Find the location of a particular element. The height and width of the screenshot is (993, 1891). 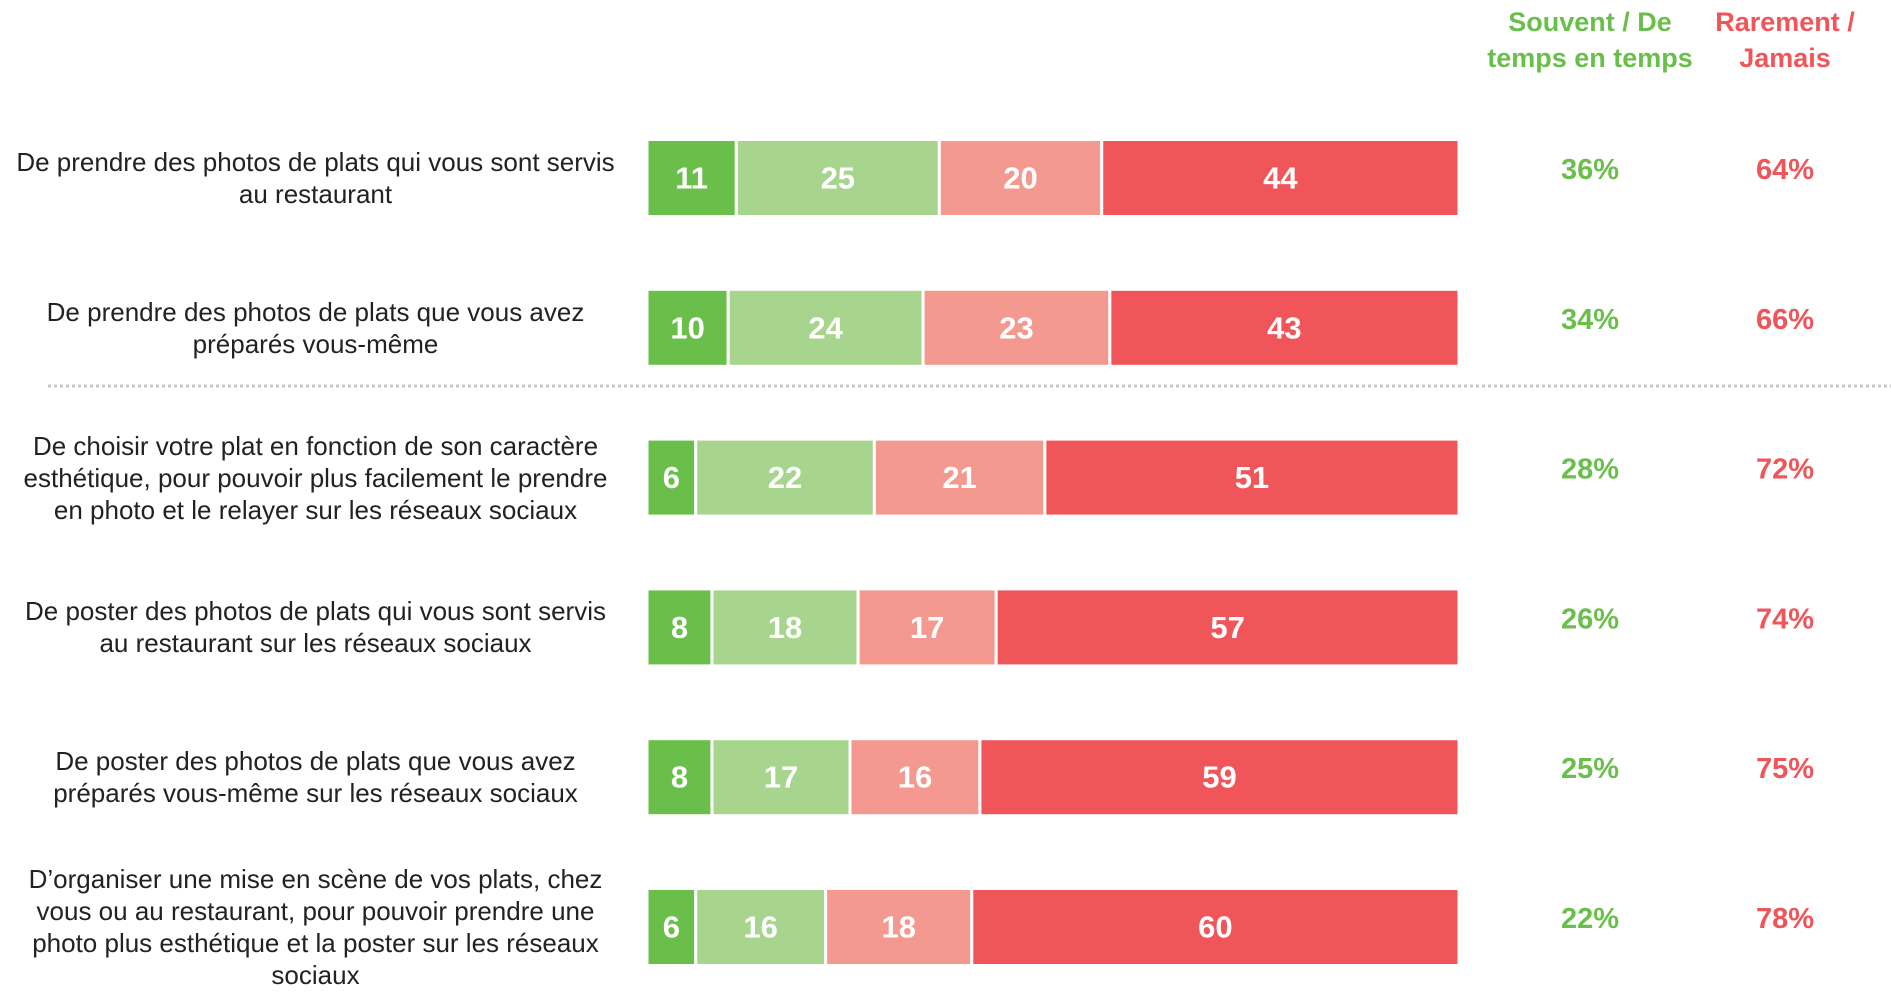

bar-value-label: 11 is located at coordinates (691, 178).